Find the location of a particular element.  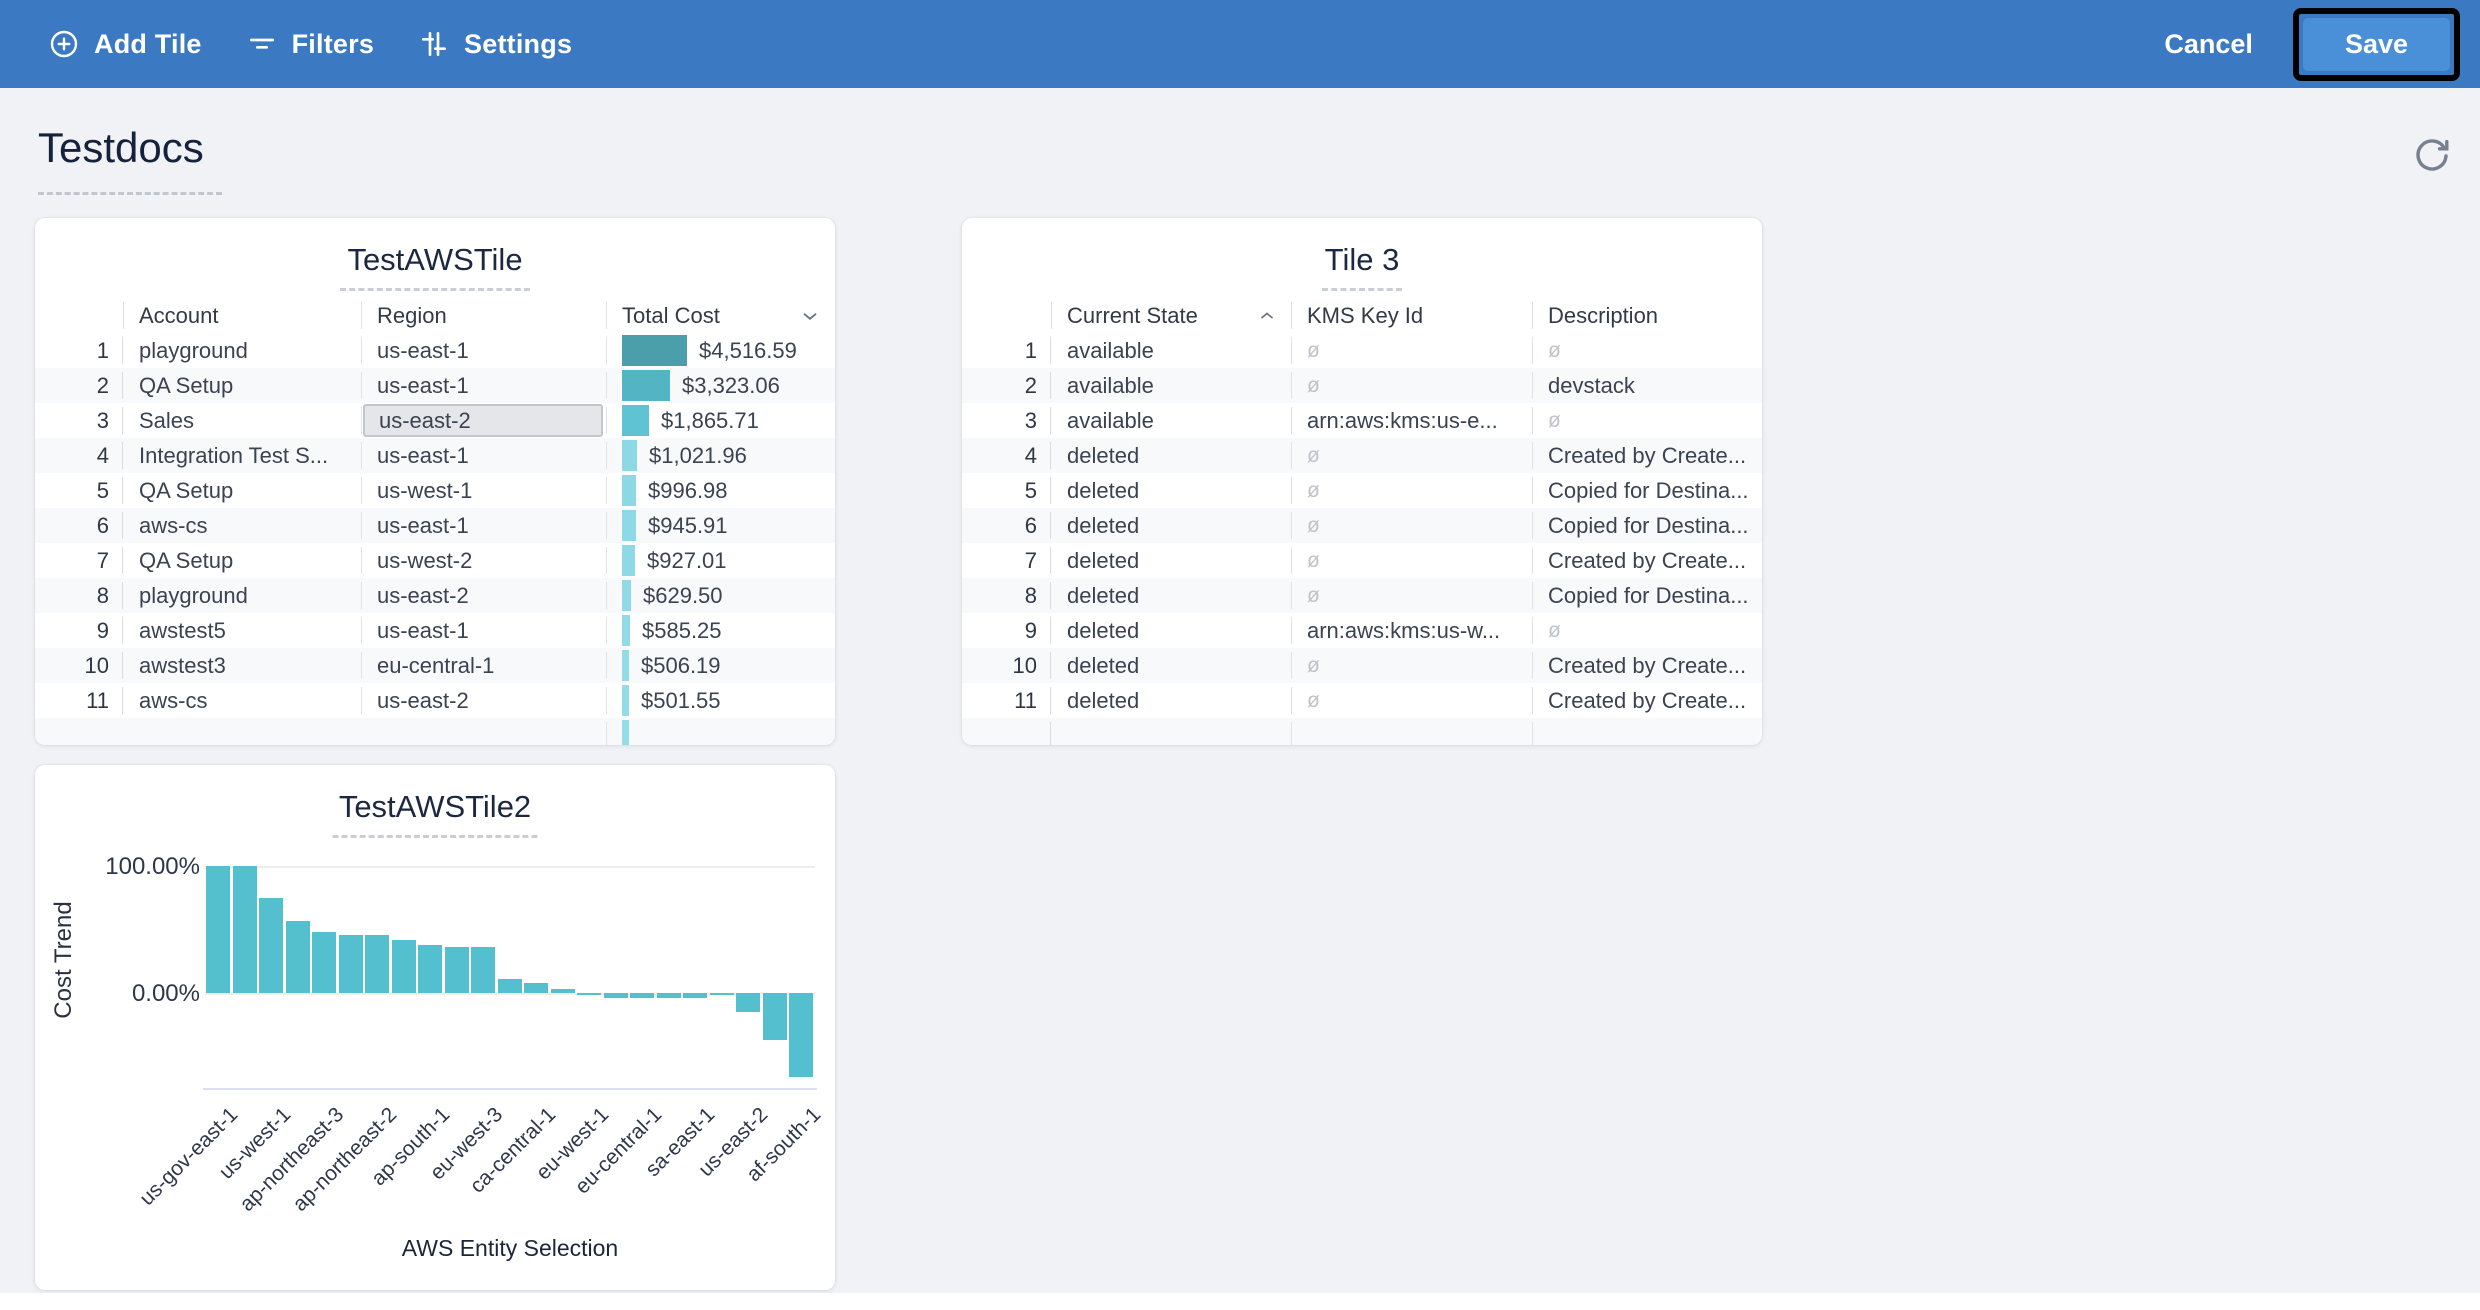

cell-total-cost: $629.50 is located at coordinates (720, 595).